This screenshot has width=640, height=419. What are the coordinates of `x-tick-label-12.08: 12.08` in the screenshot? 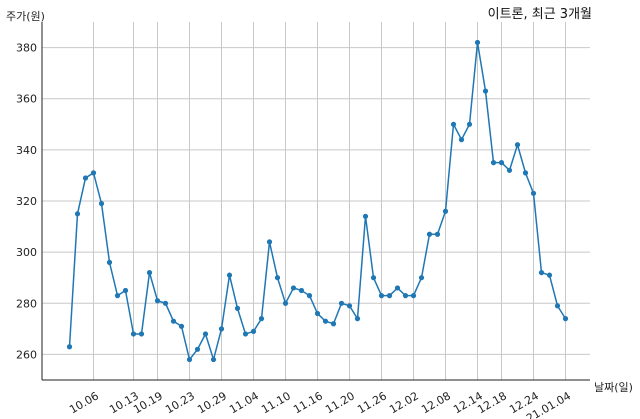 It's located at (436, 402).